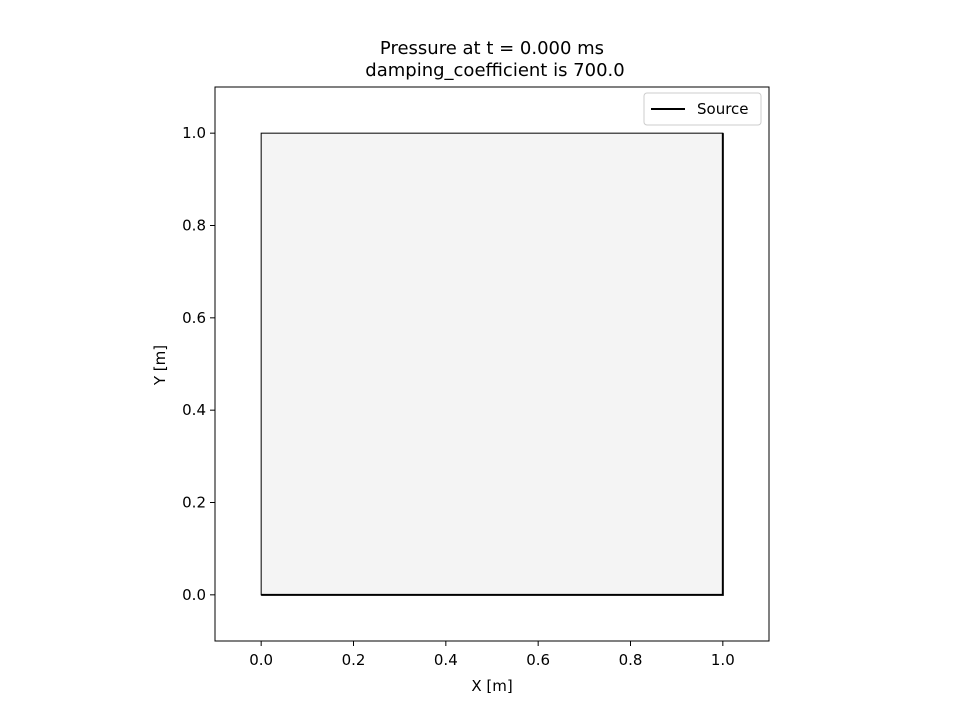  I want to click on legend: Source, so click(702, 109).